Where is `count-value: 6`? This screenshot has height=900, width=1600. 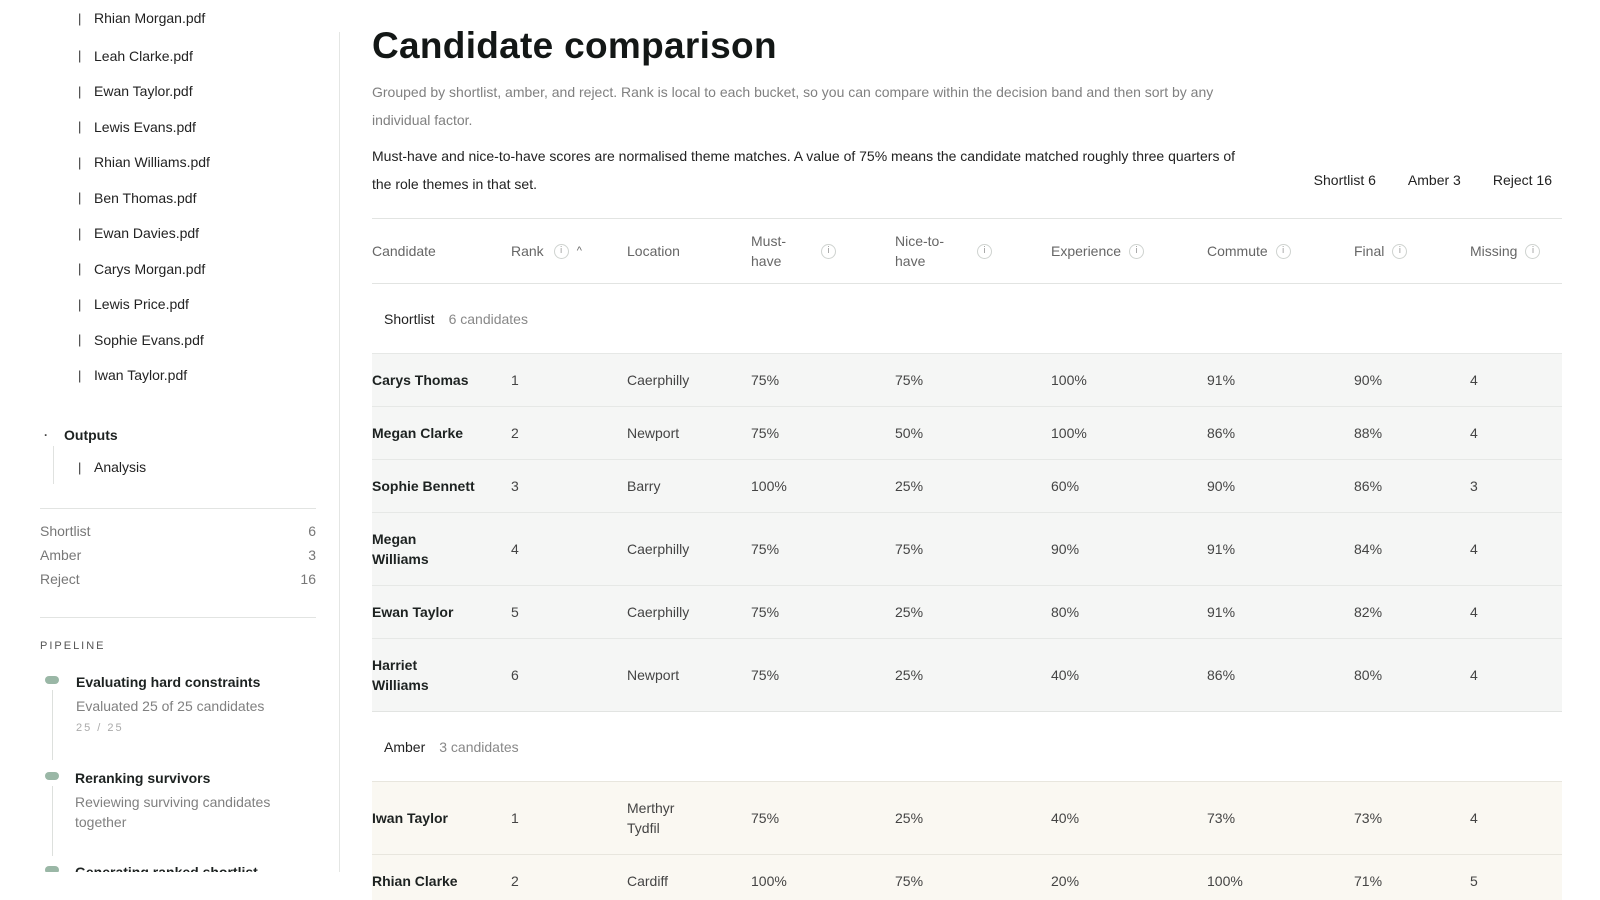
count-value: 6 is located at coordinates (312, 531).